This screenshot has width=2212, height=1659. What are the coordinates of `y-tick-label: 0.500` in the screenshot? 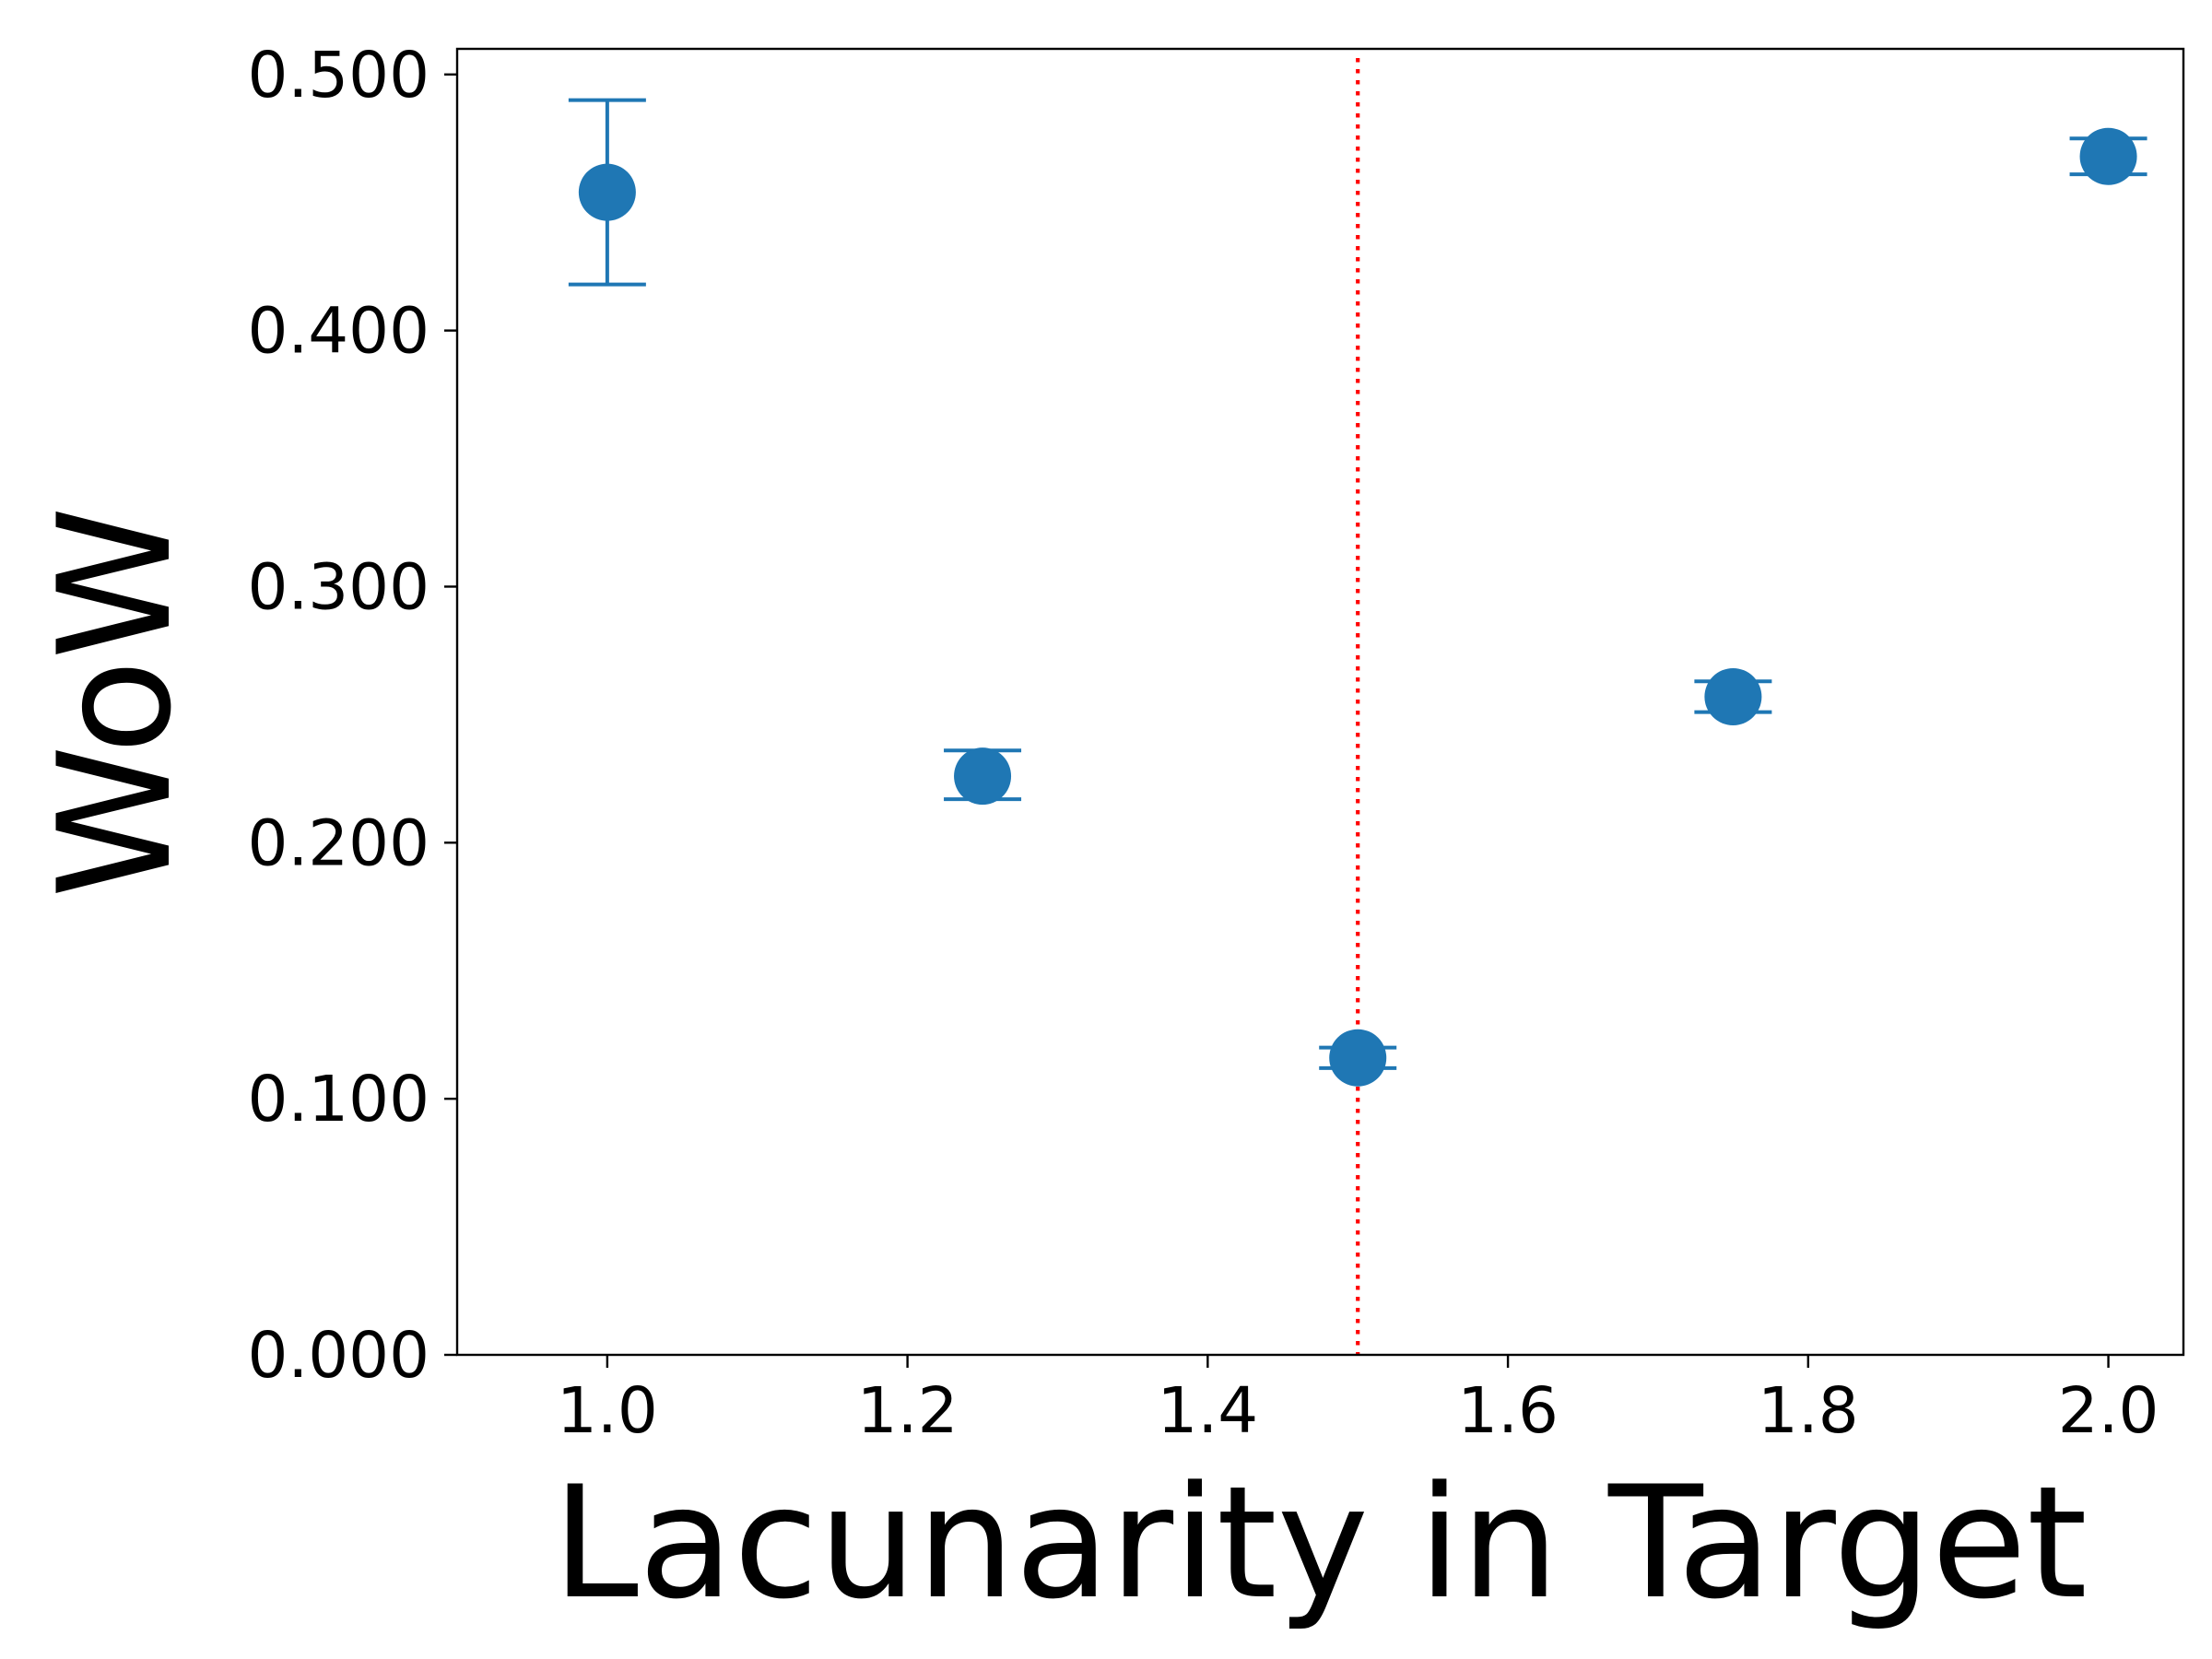 It's located at (338, 75).